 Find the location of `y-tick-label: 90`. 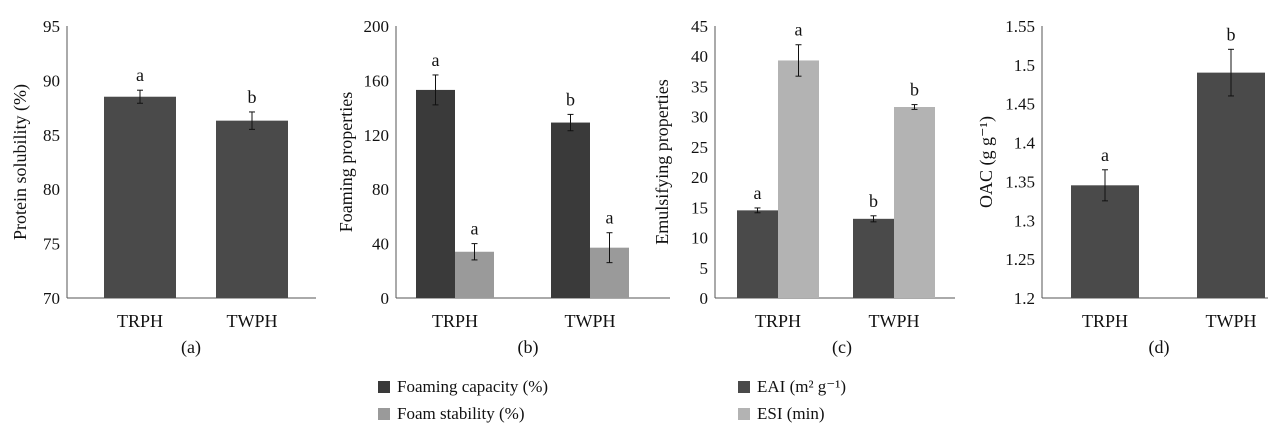

y-tick-label: 90 is located at coordinates (51, 80).